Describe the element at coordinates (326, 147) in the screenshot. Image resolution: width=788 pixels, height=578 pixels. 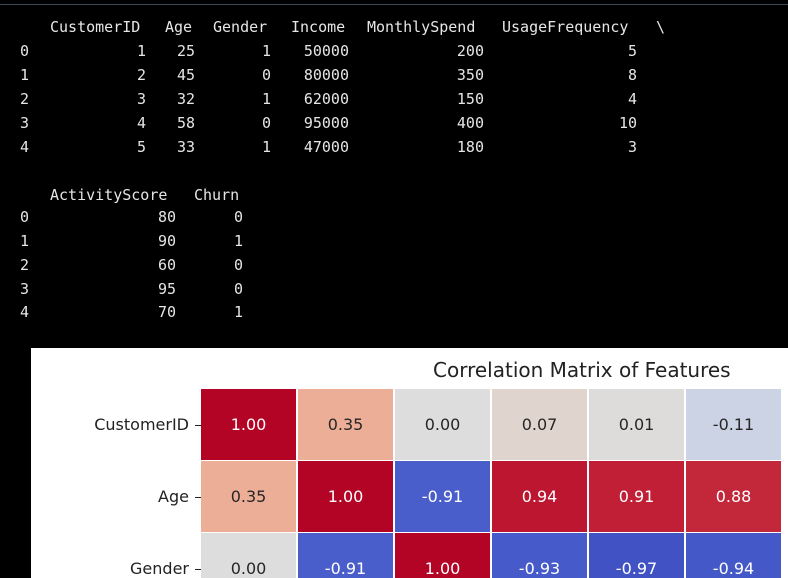
I see `cell-income: 47000` at that location.